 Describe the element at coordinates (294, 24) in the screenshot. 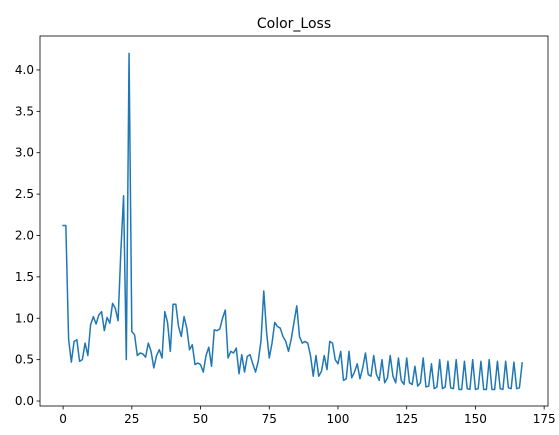

I see `chart-title: Color_Loss` at that location.